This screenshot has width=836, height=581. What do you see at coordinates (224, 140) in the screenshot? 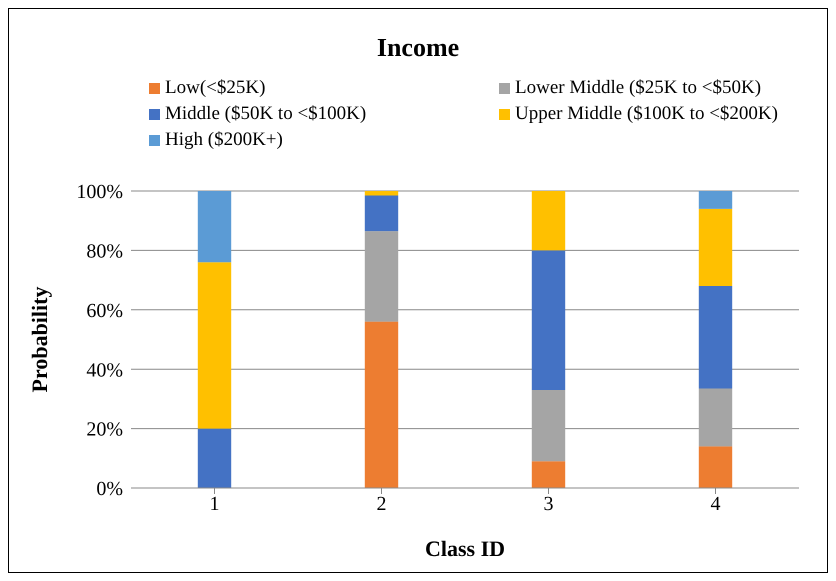
I see `legend-label: High ($200K+)` at bounding box center [224, 140].